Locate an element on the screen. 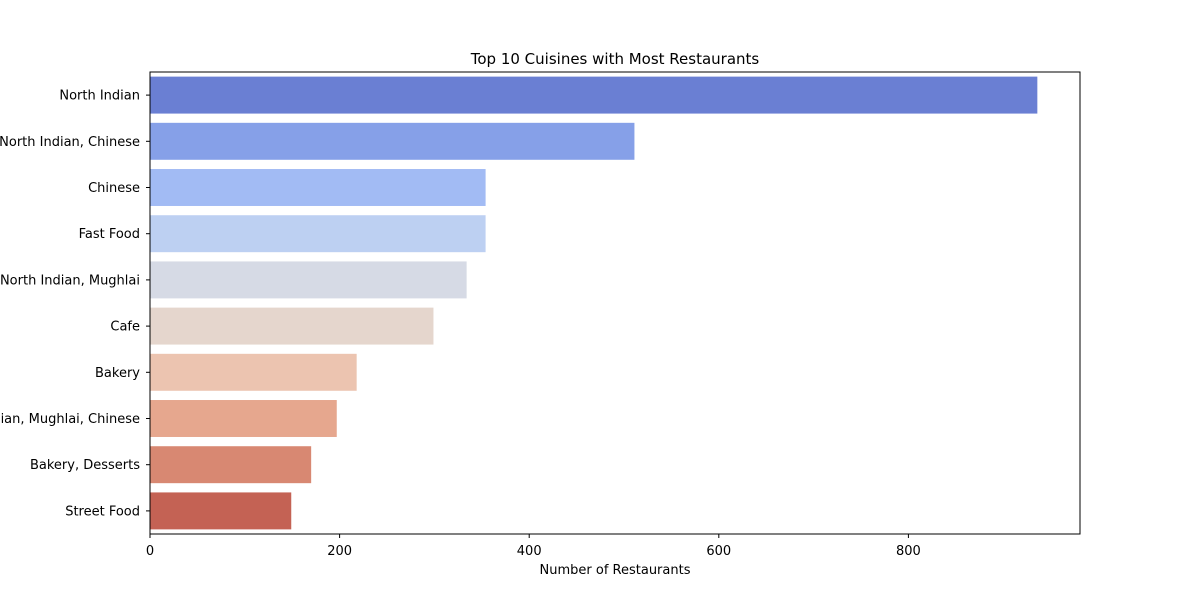  y-tick-label: Chinese is located at coordinates (114, 188).